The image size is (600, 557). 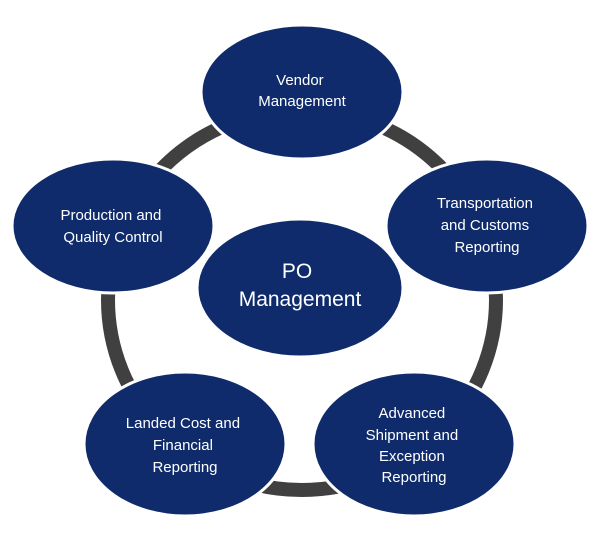 I want to click on node-transportation-customs-reporting-line-3: Reporting, so click(x=486, y=247).